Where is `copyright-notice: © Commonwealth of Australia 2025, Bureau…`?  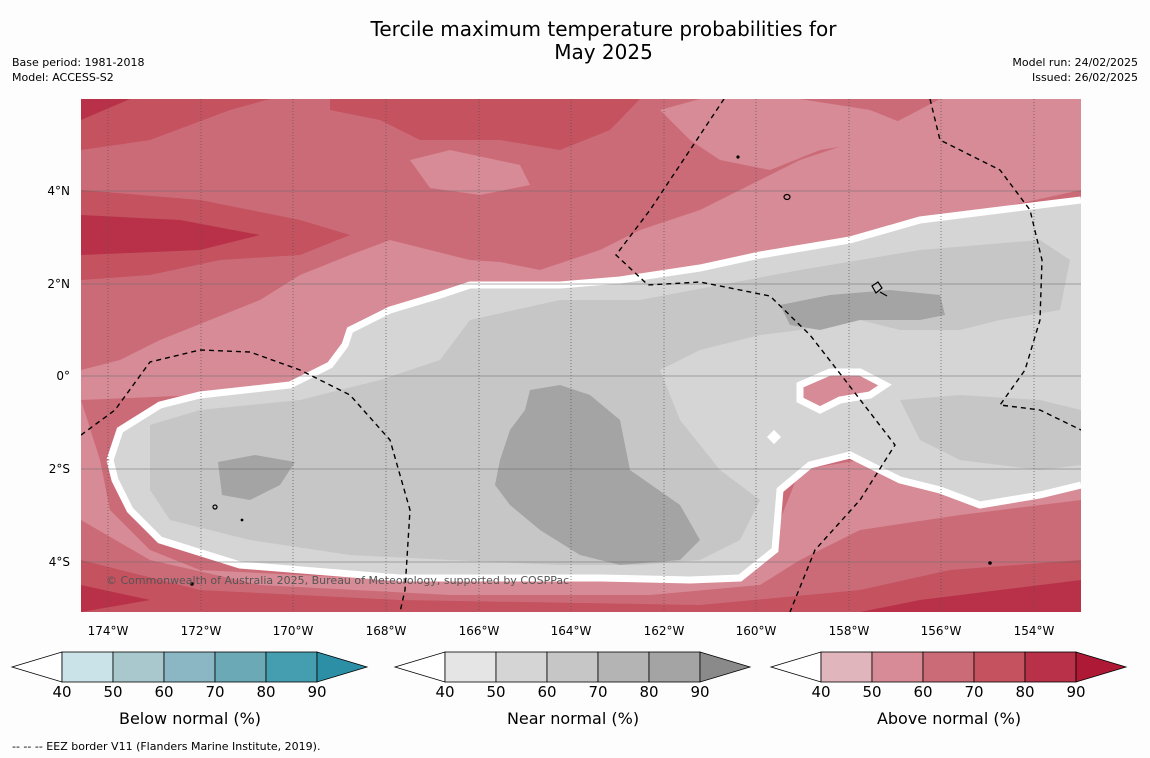
copyright-notice: © Commonwealth of Australia 2025, Bureau… is located at coordinates (337, 580).